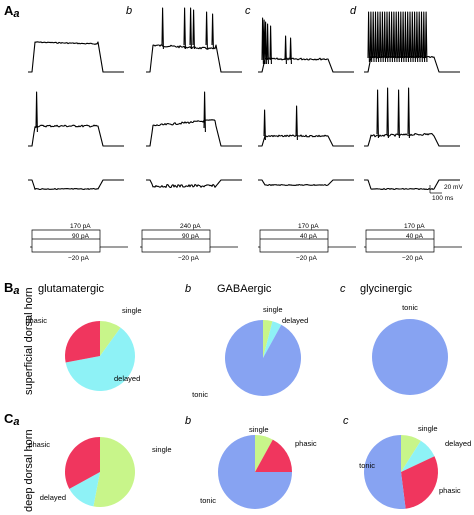 The image size is (474, 515). Describe the element at coordinates (273, 309) in the screenshot. I see `pie-2-label-single: single` at that location.